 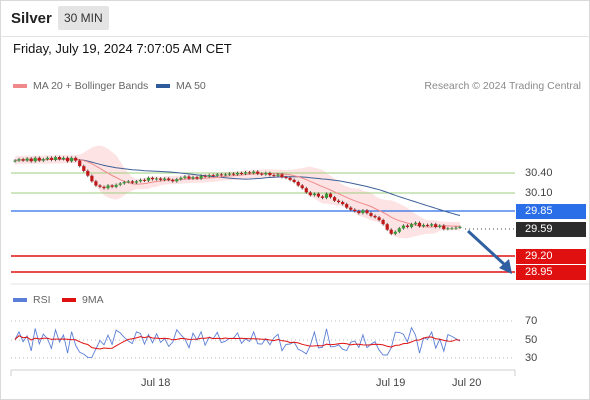 I want to click on header-bar: Silver 30 MIN, so click(x=295, y=18).